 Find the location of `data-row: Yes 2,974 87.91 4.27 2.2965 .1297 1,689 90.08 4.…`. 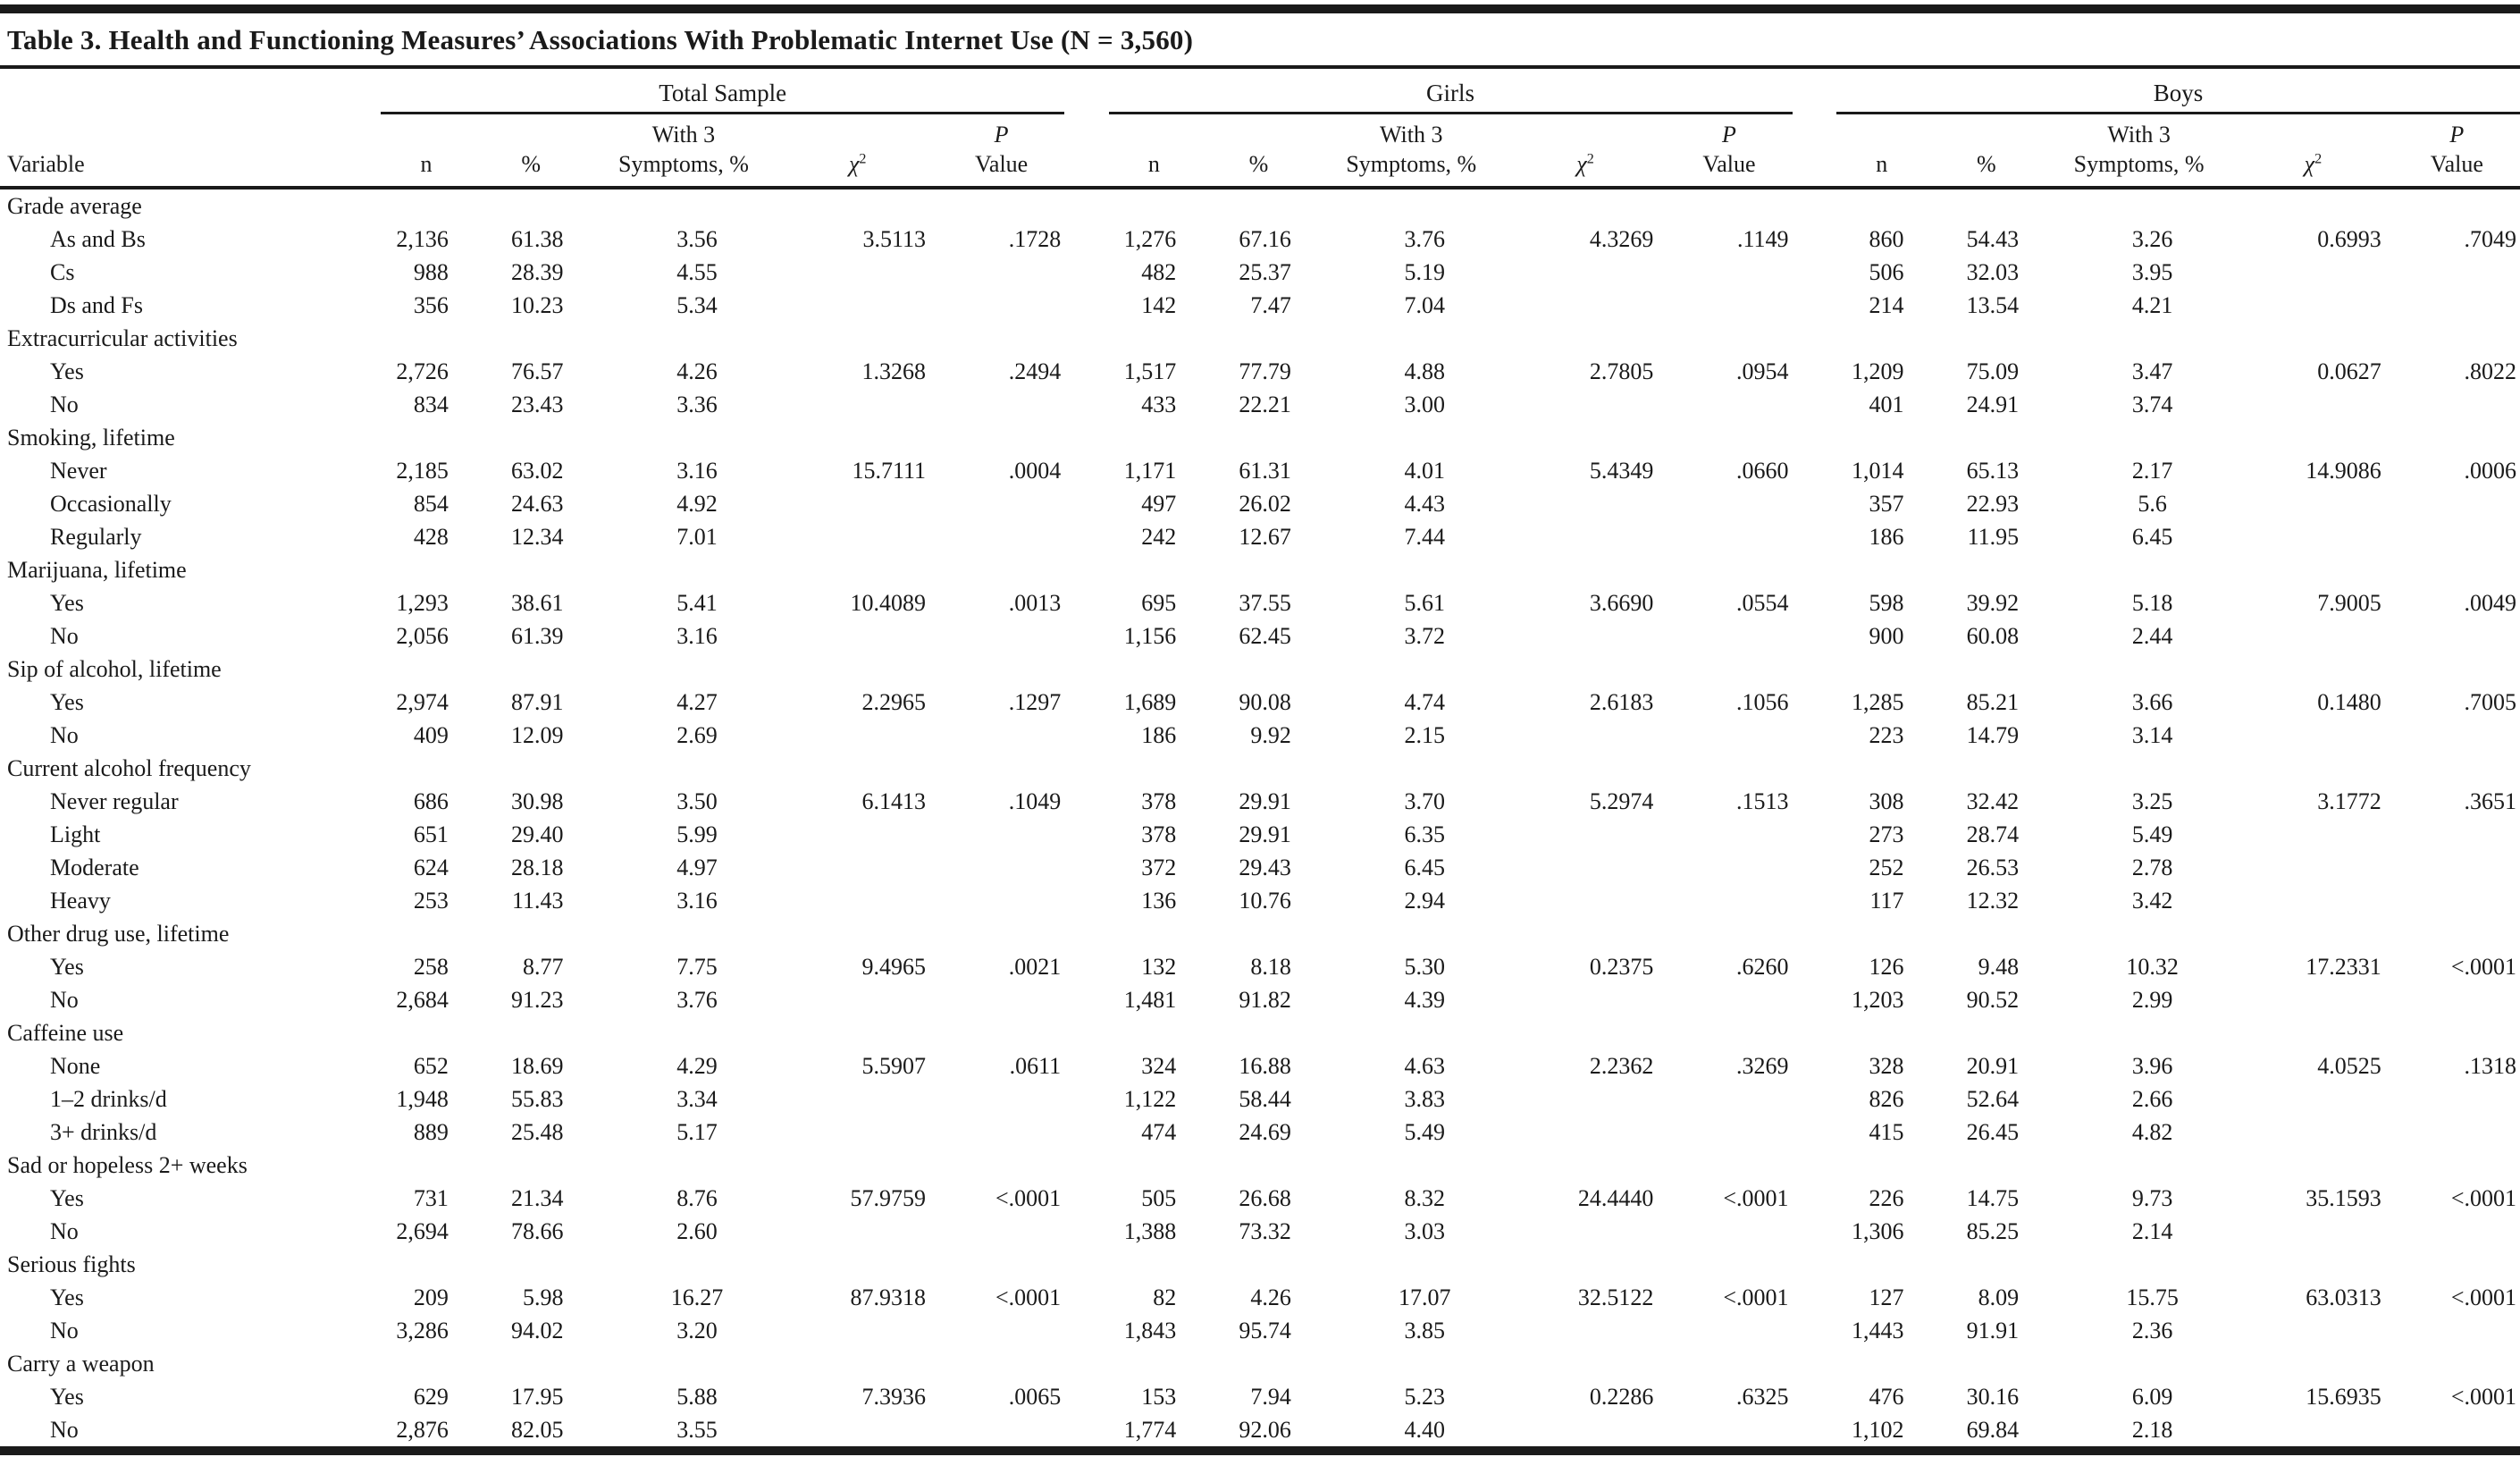

data-row: Yes 2,974 87.91 4.27 2.2965 .1297 1,689 90.08 4.… is located at coordinates (1260, 702).